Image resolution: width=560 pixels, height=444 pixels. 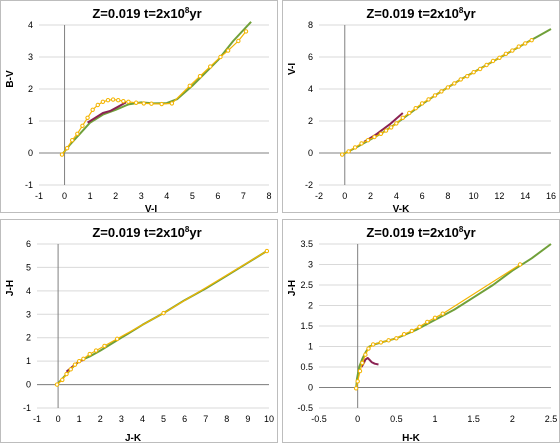 What do you see at coordinates (551, 196) in the screenshot?
I see `x-tick-label: 16` at bounding box center [551, 196].